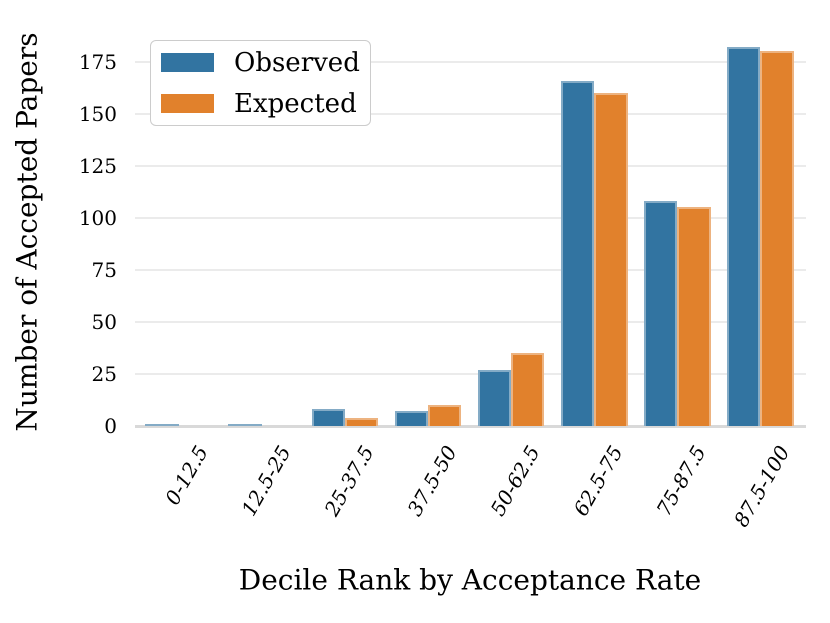  I want to click on legend-item-observed: Observed, so click(265, 63).